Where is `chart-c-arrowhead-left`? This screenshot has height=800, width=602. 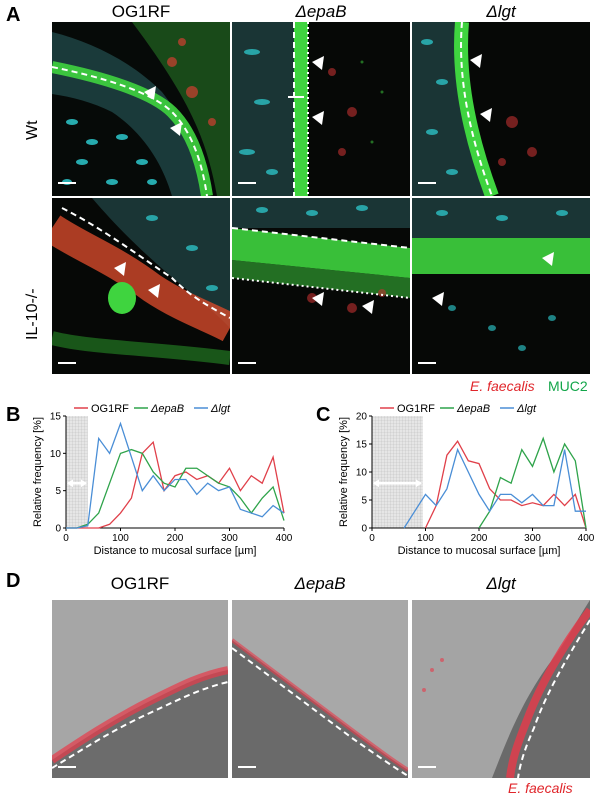
chart-c-arrowhead-left is located at coordinates (376, 483).